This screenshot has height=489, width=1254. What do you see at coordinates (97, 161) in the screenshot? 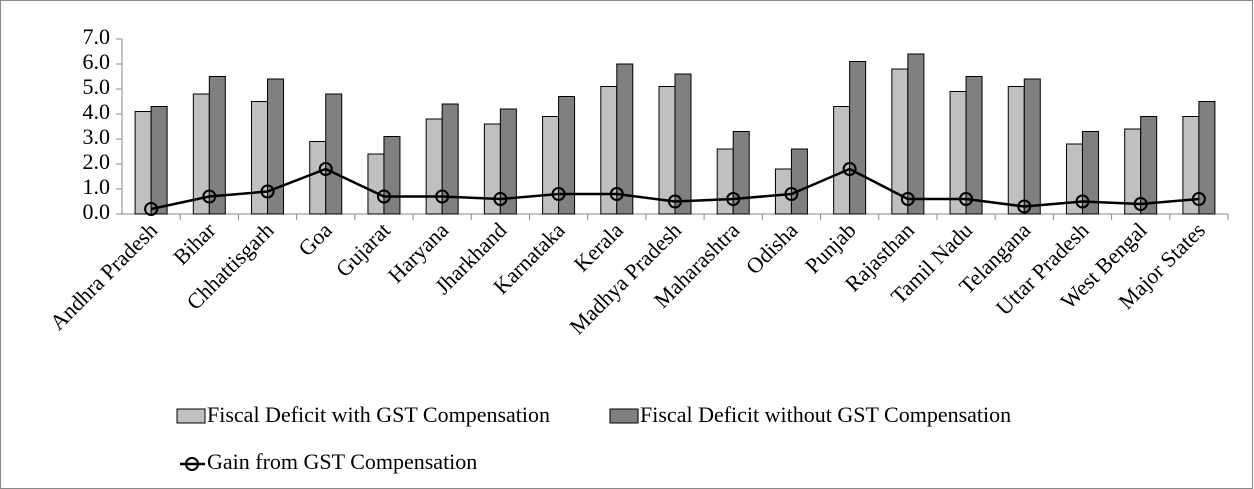
I see `y-tick-label: 2.0` at bounding box center [97, 161].